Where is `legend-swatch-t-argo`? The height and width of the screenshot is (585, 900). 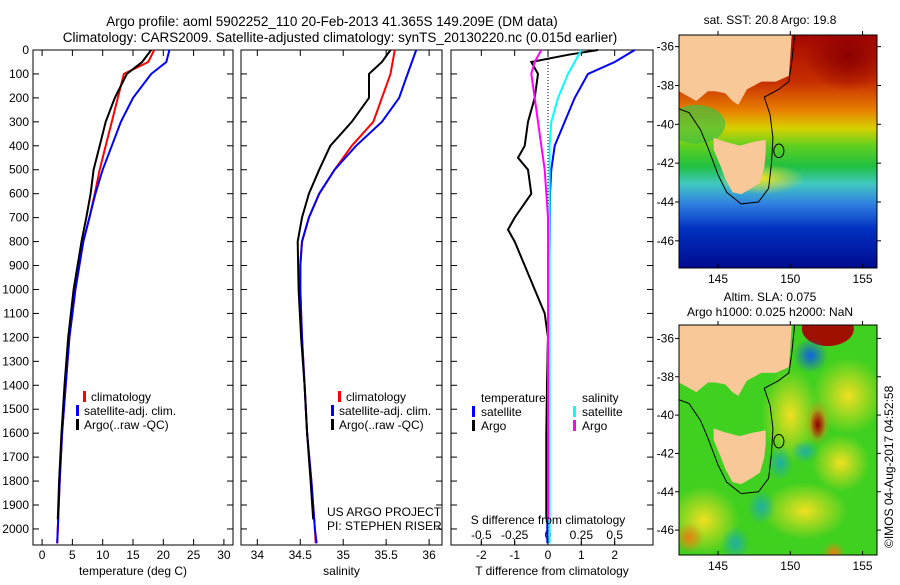 legend-swatch-t-argo is located at coordinates (473, 425).